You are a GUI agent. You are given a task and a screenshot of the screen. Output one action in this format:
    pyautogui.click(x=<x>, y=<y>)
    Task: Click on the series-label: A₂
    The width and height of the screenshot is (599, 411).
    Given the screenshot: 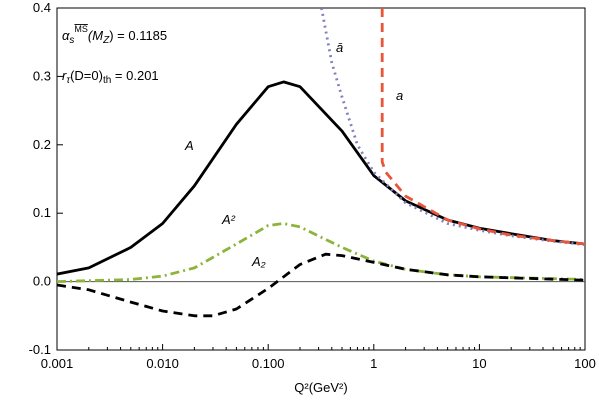 What is the action you would take?
    pyautogui.click(x=258, y=261)
    